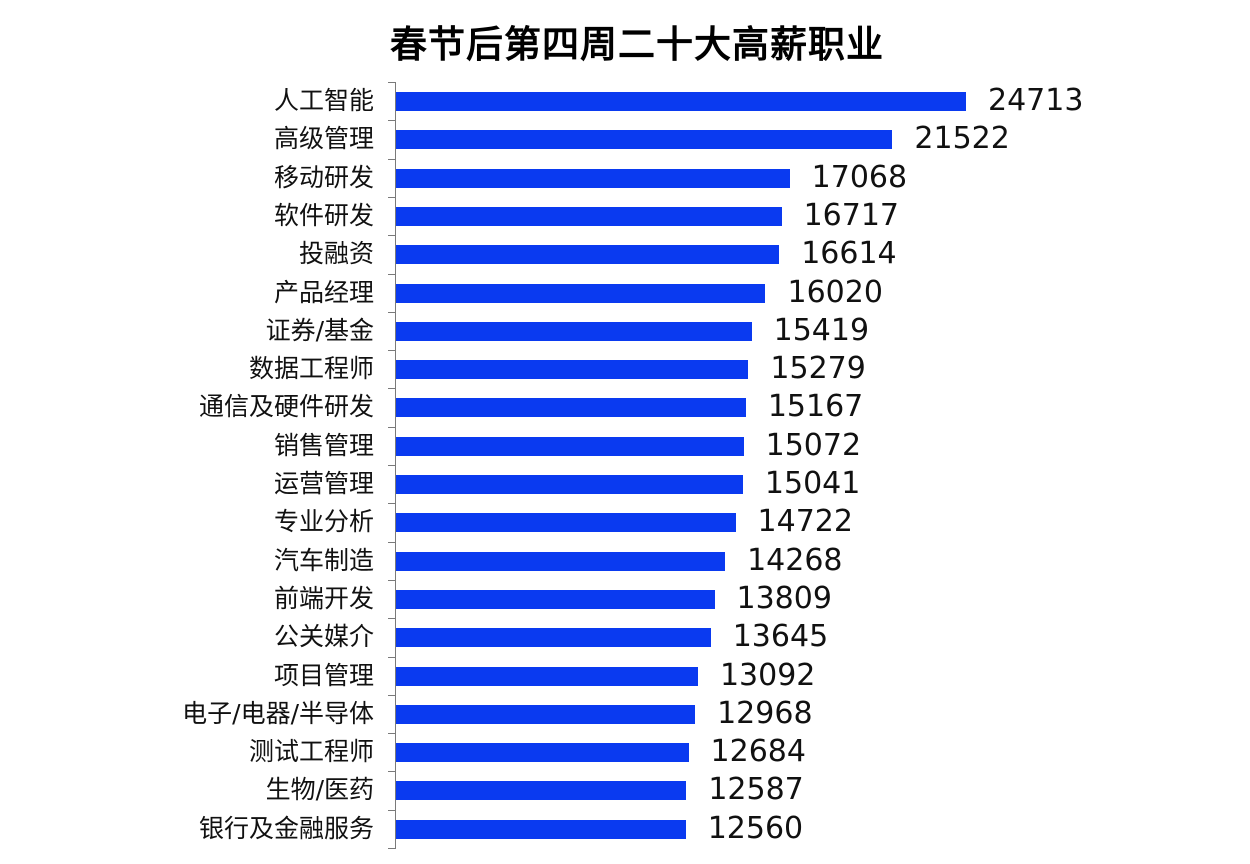  Describe the element at coordinates (1036, 100) in the screenshot. I see `value-label: 24713` at that location.